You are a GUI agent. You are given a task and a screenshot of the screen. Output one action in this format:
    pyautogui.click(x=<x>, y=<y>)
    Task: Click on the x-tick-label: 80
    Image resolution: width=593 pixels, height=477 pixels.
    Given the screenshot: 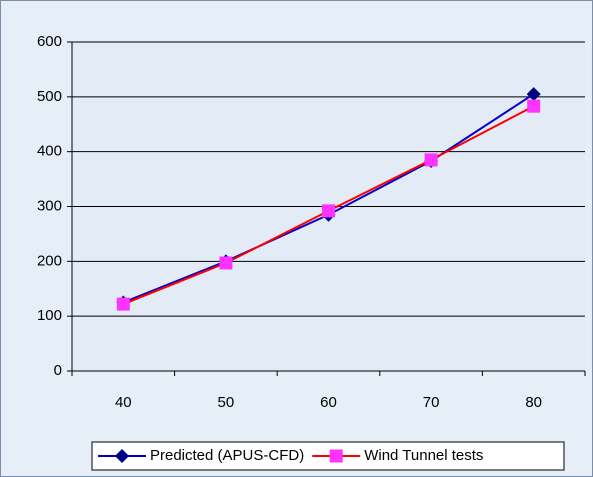 What is the action you would take?
    pyautogui.click(x=533, y=402)
    